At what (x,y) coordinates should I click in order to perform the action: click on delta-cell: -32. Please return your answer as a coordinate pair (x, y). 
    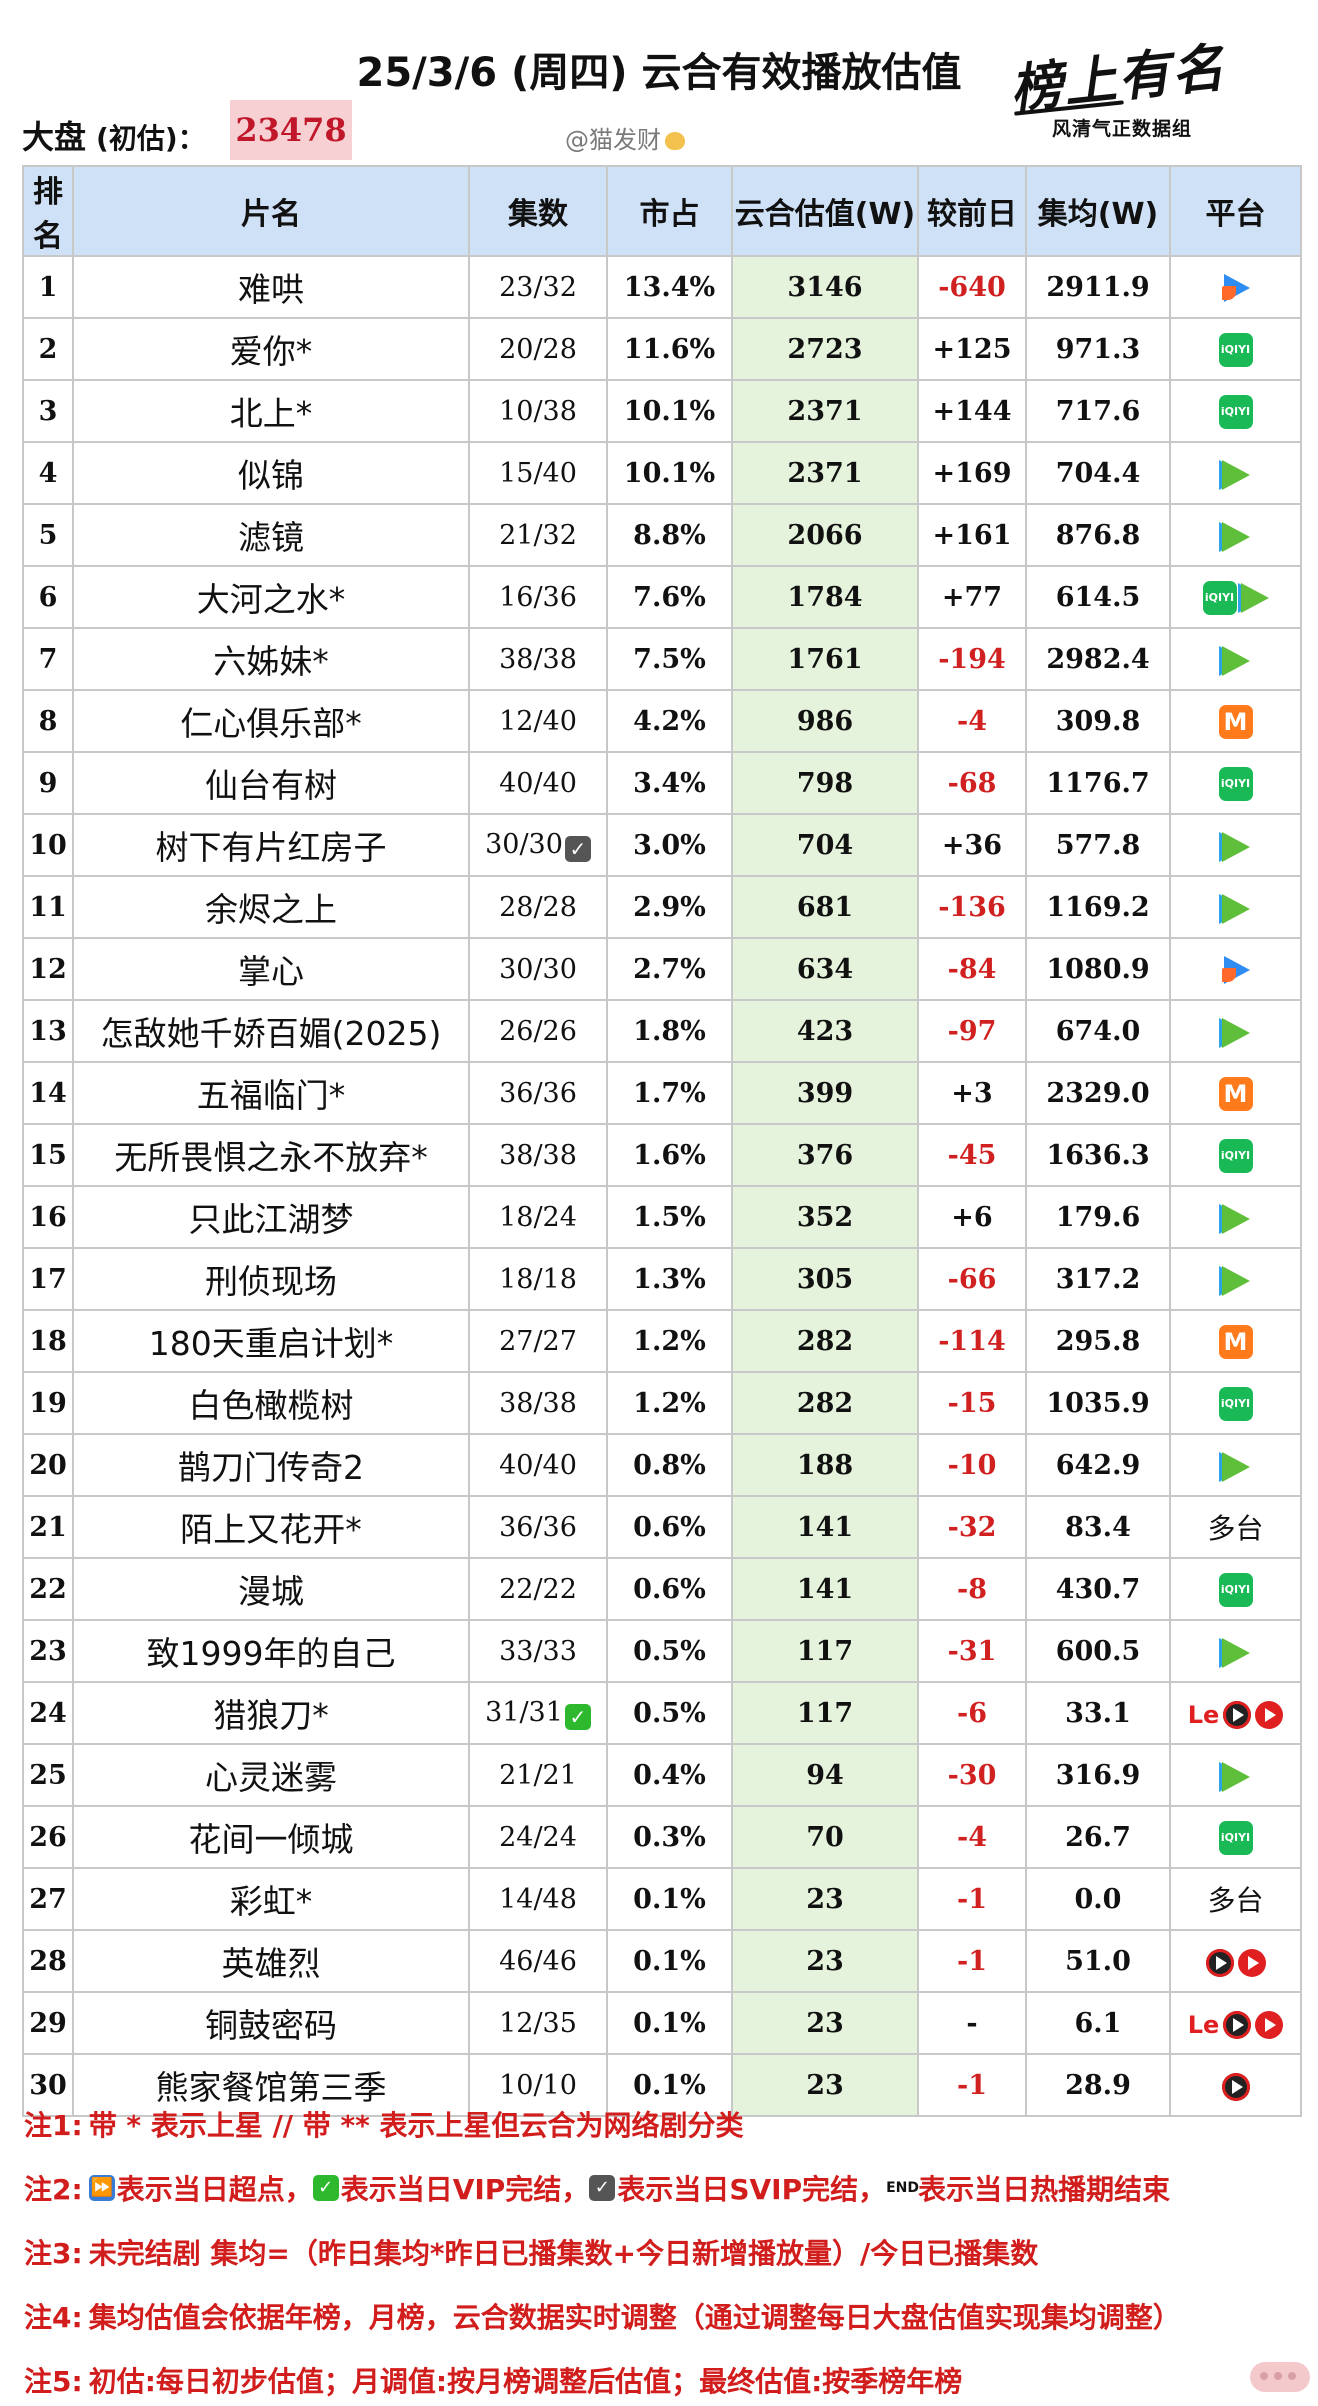
    Looking at the image, I should click on (972, 1527).